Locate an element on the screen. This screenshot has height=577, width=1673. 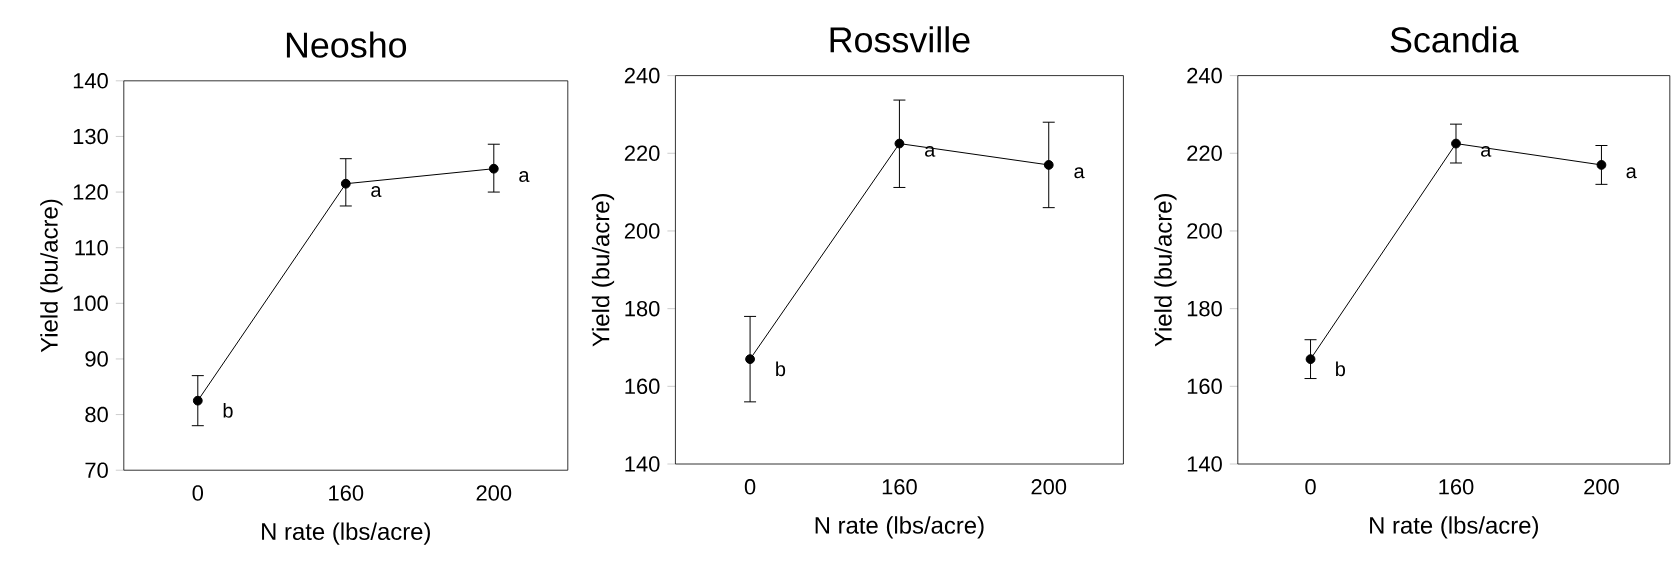
y-tick-label: 80 is located at coordinates (96, 414).